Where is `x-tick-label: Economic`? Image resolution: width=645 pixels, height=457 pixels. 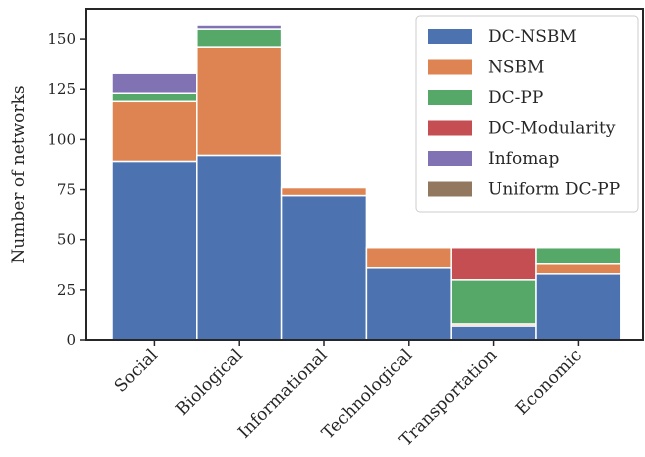 x-tick-label: Economic is located at coordinates (549, 382).